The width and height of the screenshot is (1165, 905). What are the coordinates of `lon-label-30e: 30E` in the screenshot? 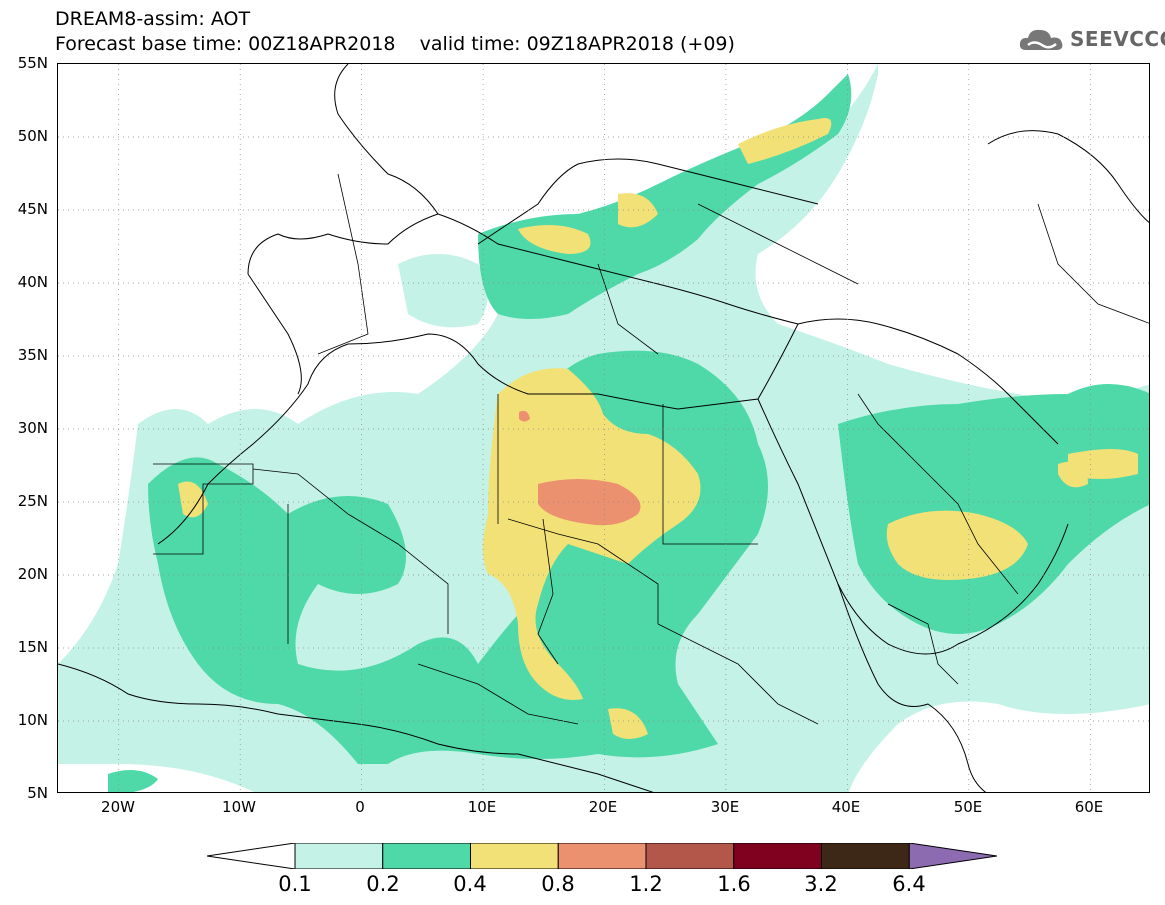 It's located at (725, 807).